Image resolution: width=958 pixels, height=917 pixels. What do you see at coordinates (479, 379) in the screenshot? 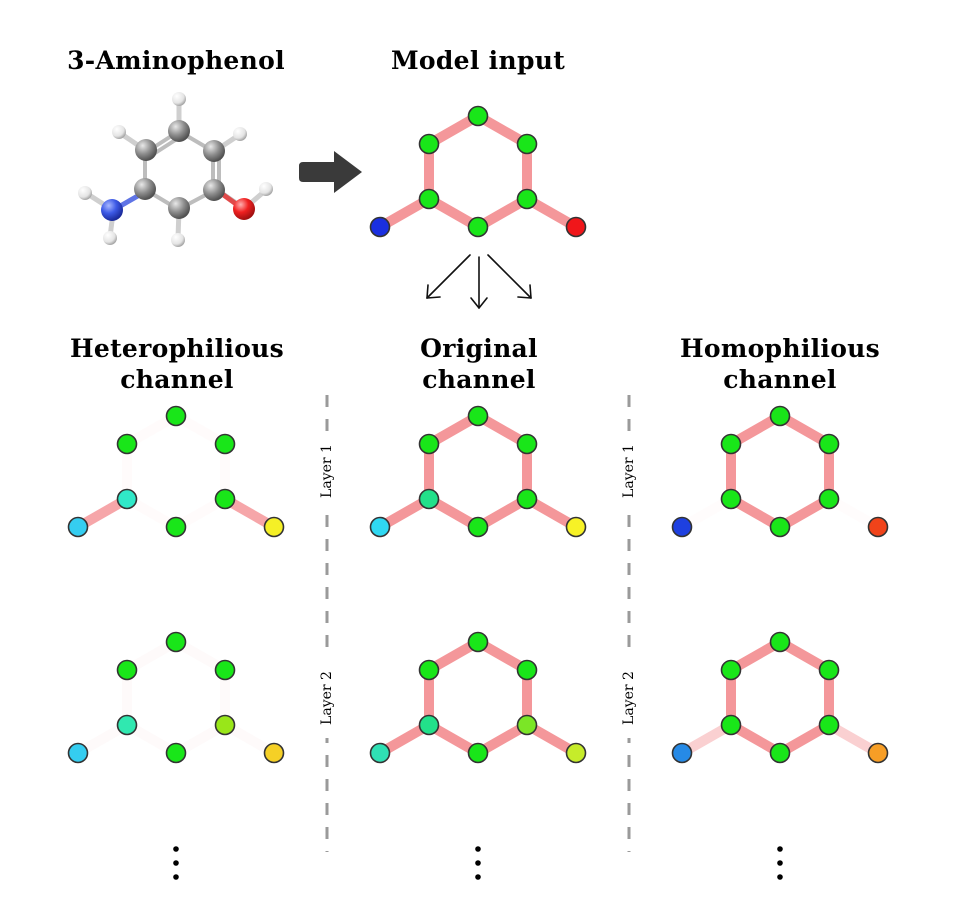
I see `original-title-line-2: channel` at bounding box center [479, 379].